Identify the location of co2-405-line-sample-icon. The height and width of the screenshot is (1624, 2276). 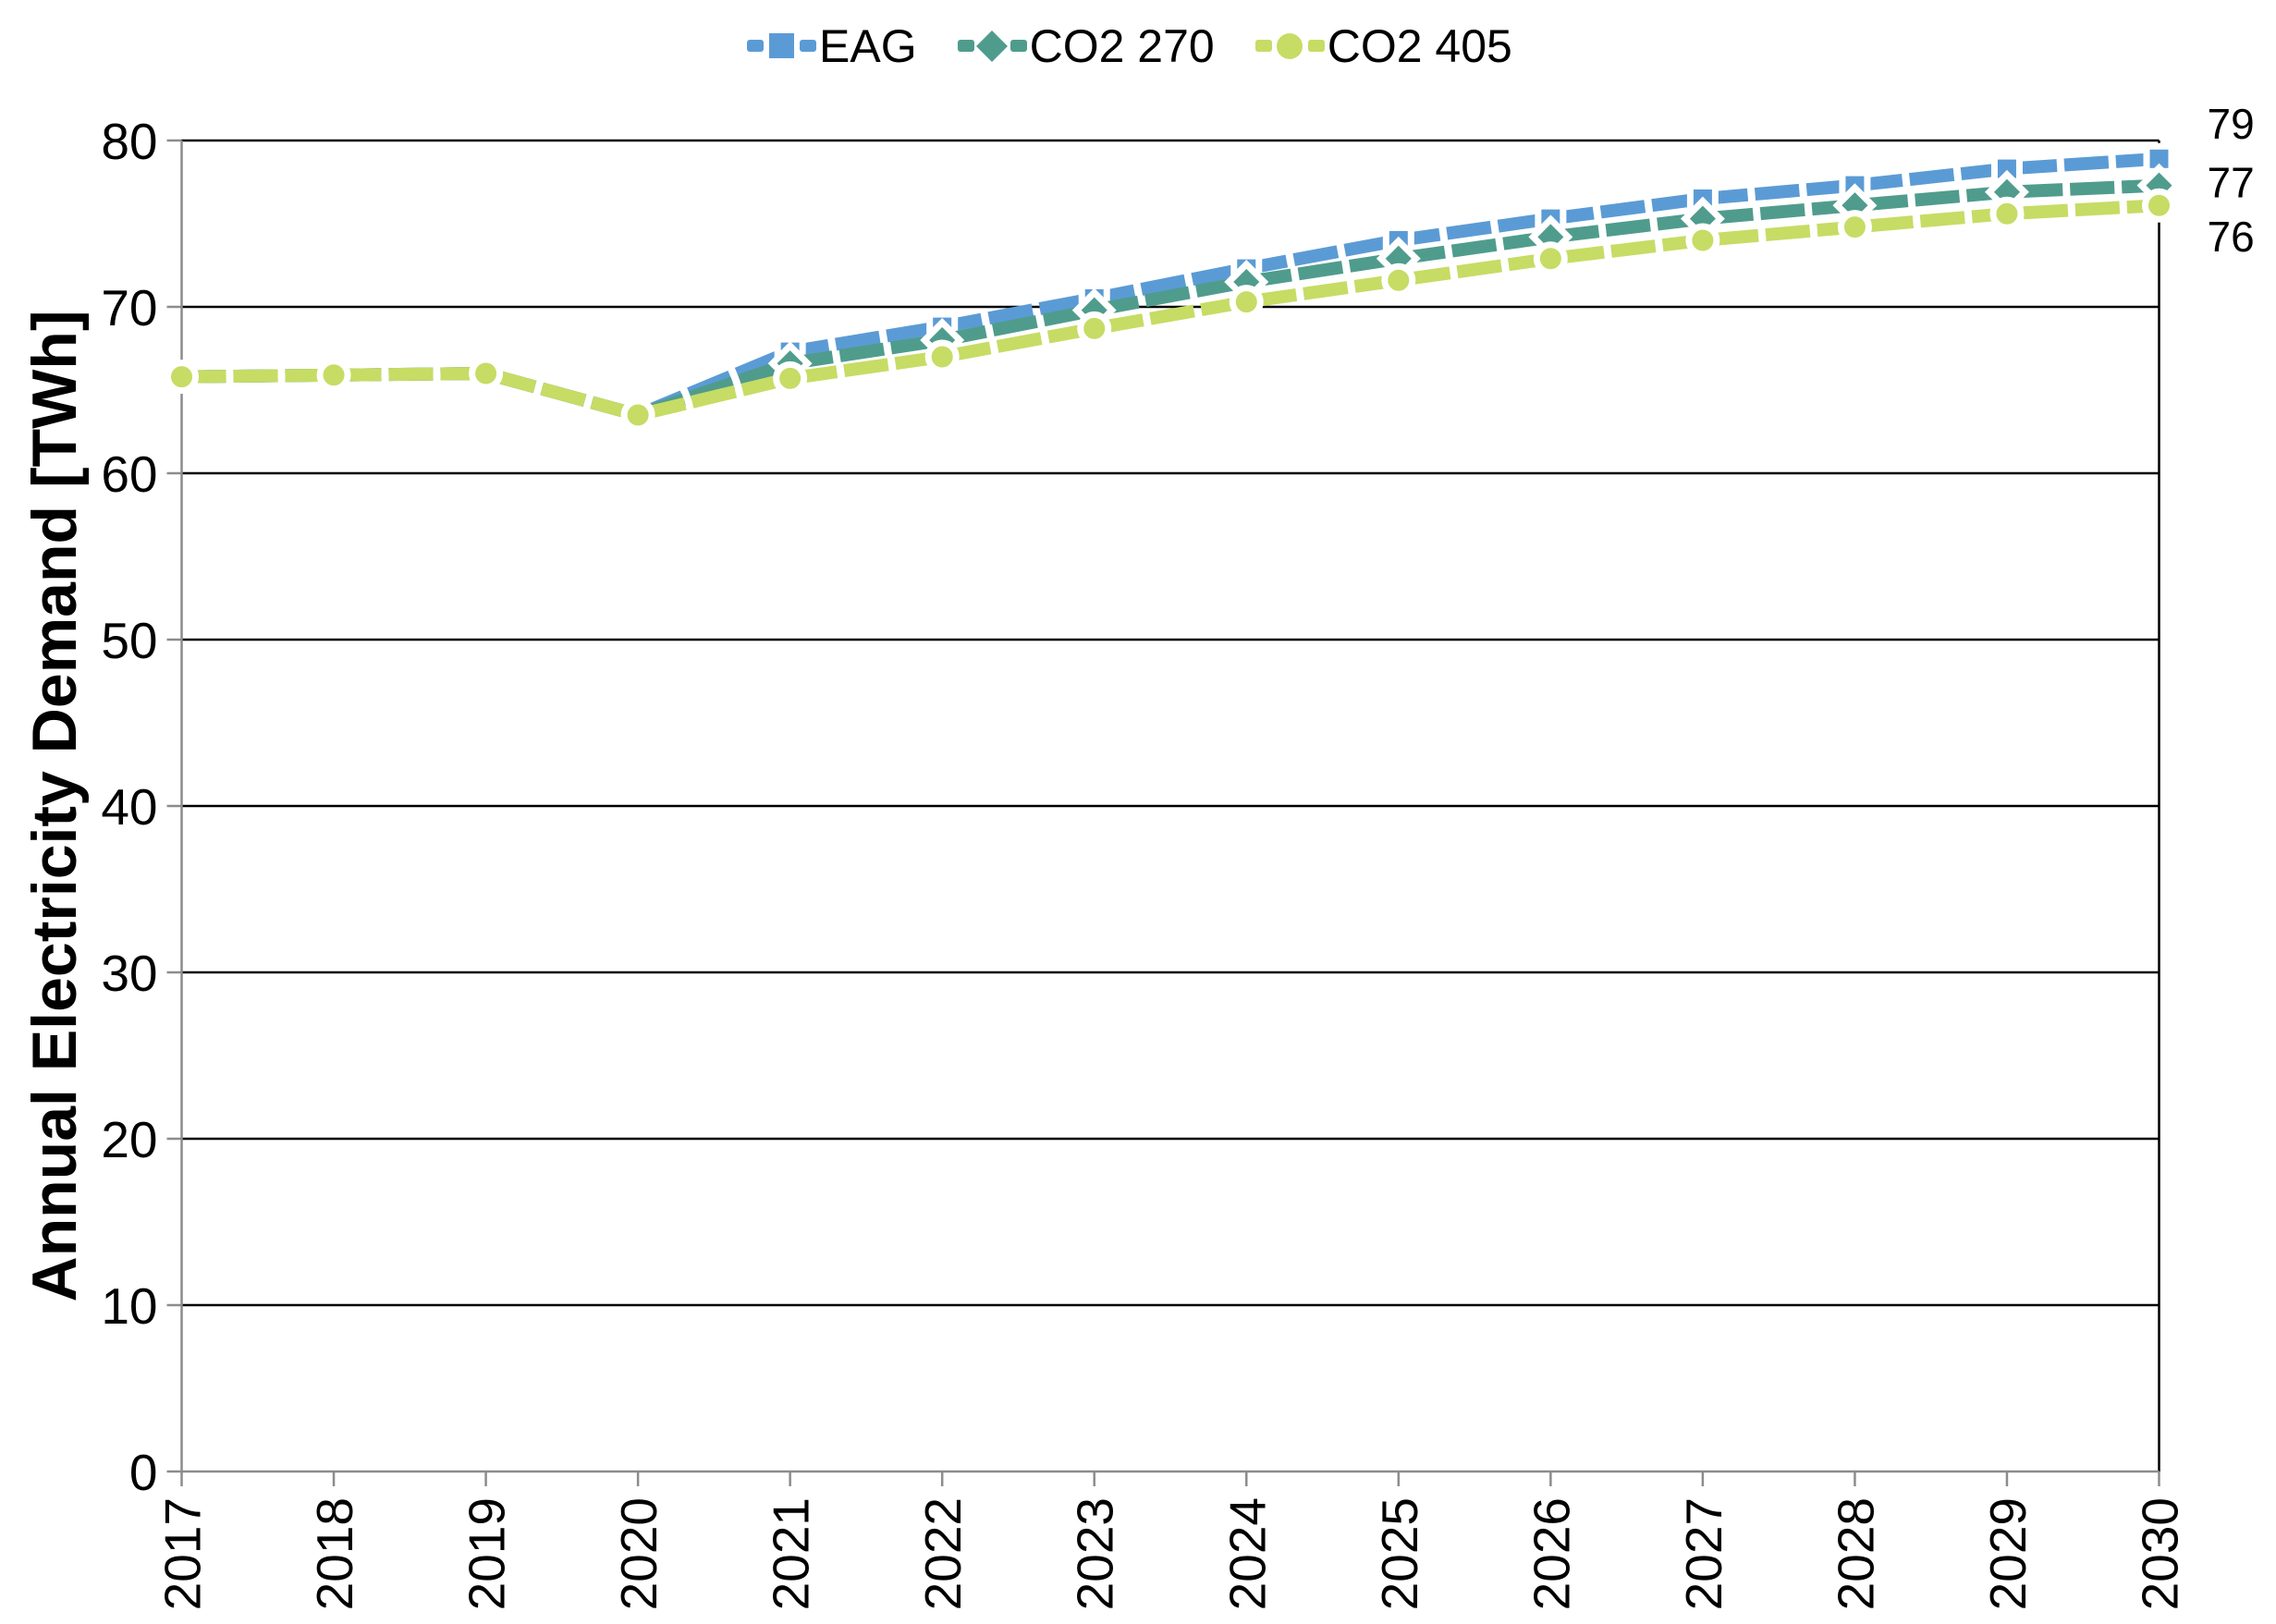
(1289, 46).